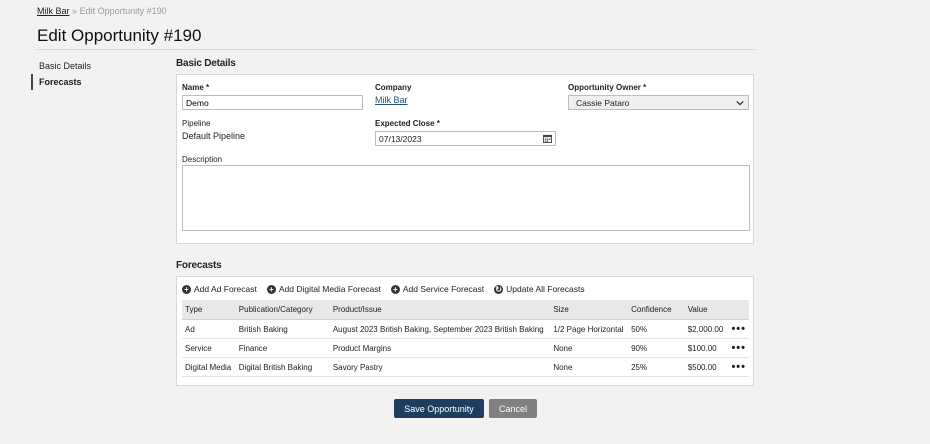  I want to click on pipeline-value: Default Pipeline, so click(214, 136).